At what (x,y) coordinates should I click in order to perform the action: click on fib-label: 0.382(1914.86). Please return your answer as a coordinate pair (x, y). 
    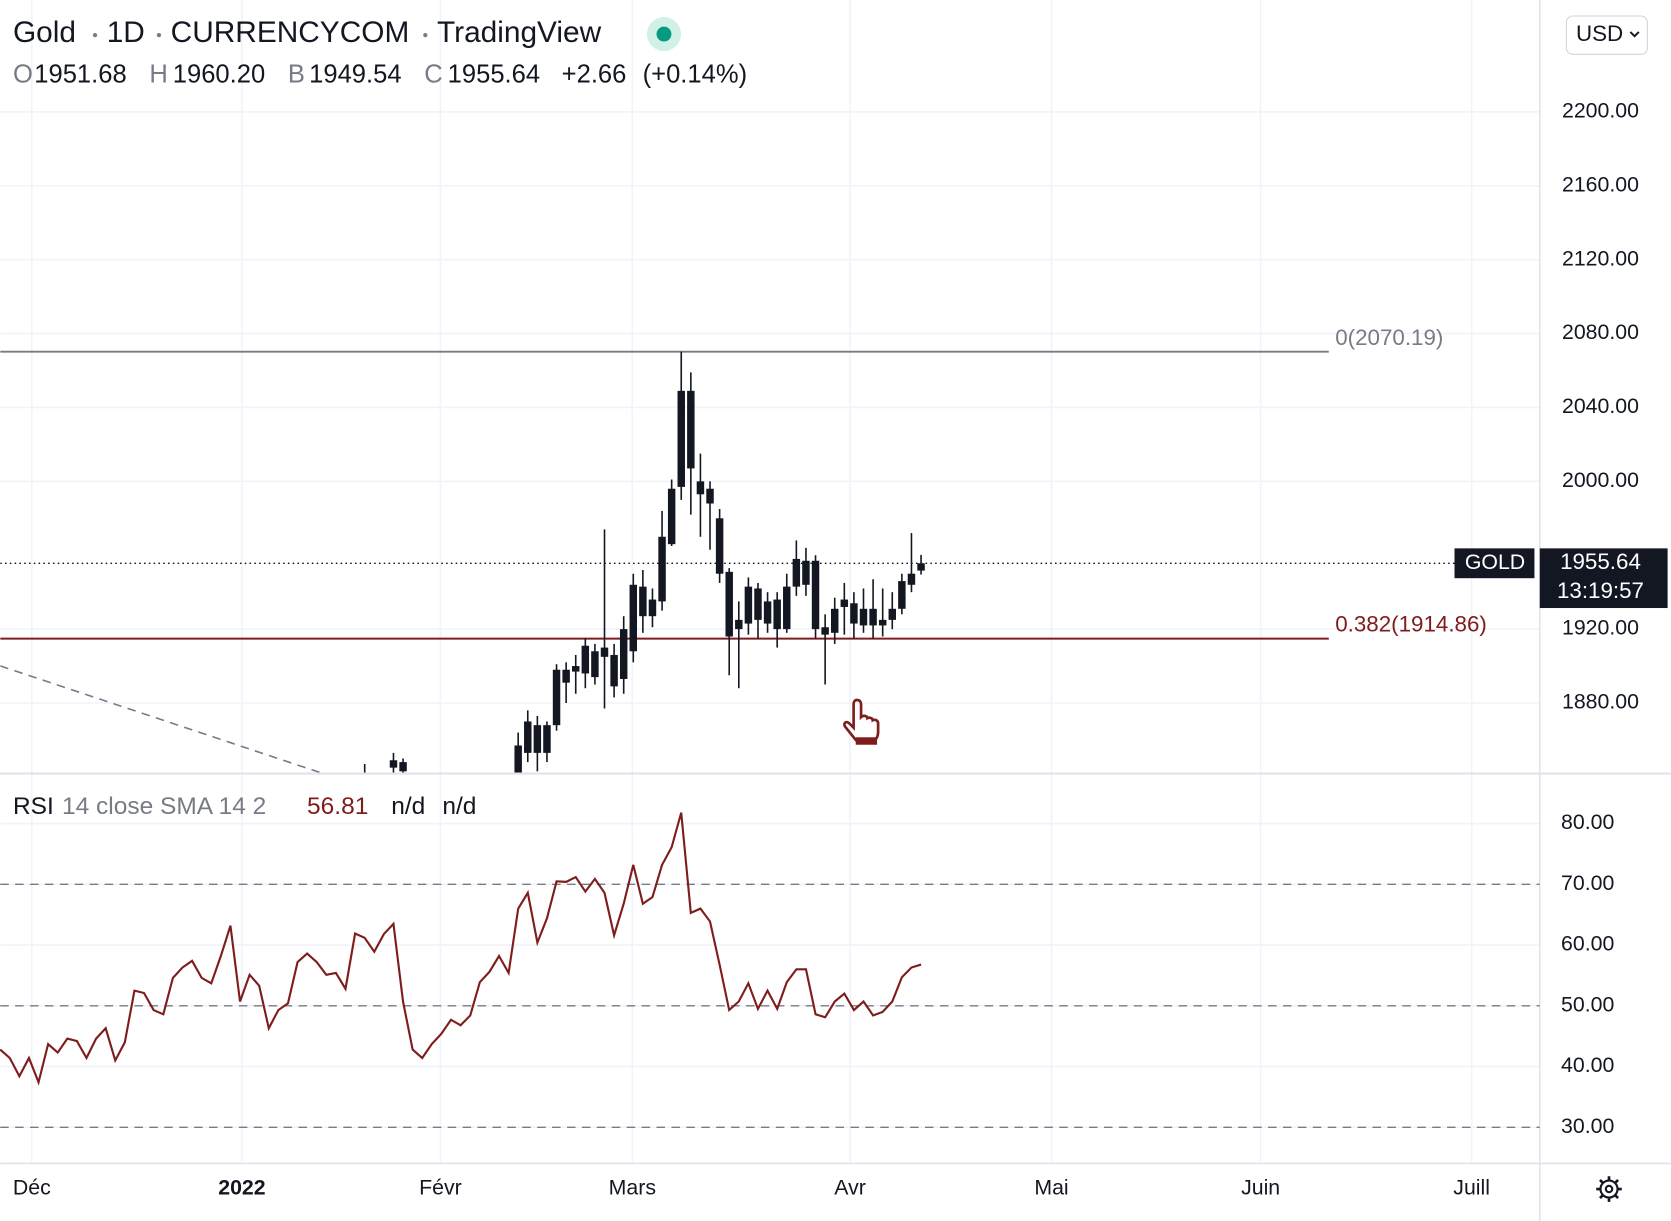
    Looking at the image, I should click on (1411, 624).